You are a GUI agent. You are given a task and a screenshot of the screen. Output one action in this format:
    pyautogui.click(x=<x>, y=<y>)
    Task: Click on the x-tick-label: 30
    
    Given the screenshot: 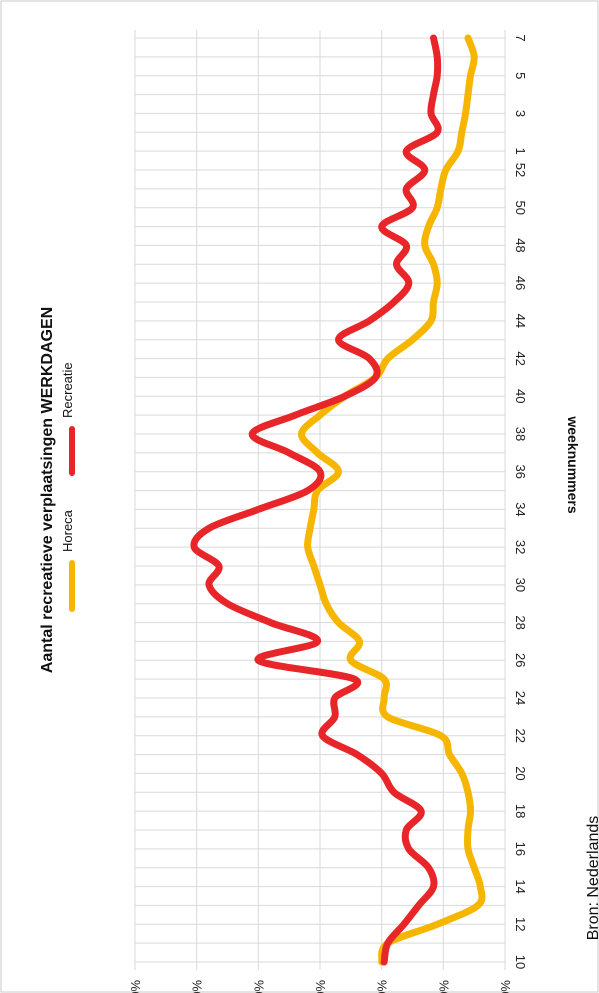 What is the action you would take?
    pyautogui.click(x=520, y=585)
    